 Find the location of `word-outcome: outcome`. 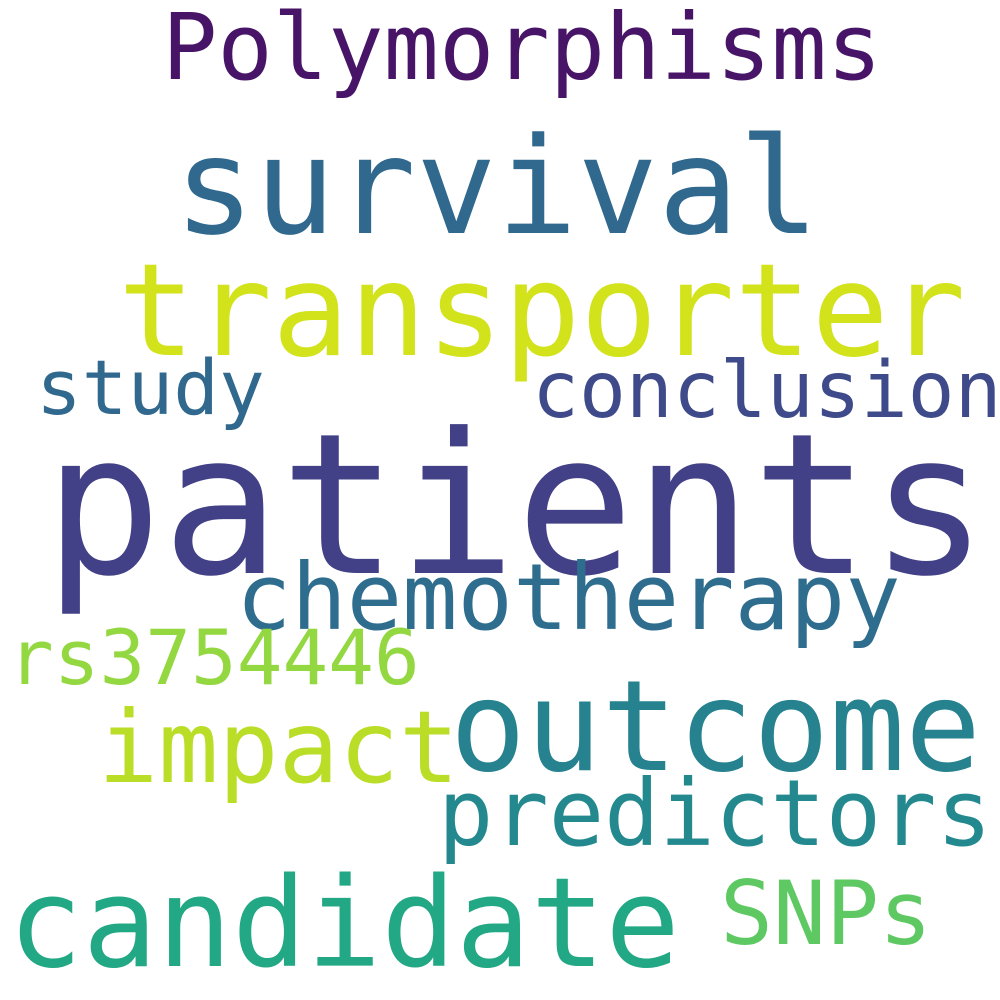

word-outcome: outcome is located at coordinates (716, 726).